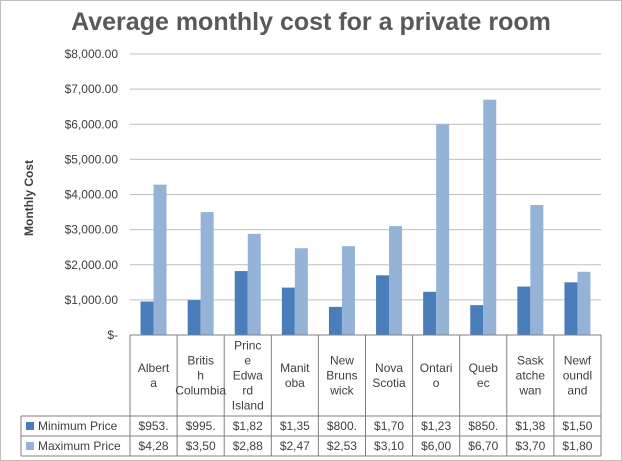  What do you see at coordinates (248, 446) in the screenshot?
I see `data-table-cell: $2,88` at bounding box center [248, 446].